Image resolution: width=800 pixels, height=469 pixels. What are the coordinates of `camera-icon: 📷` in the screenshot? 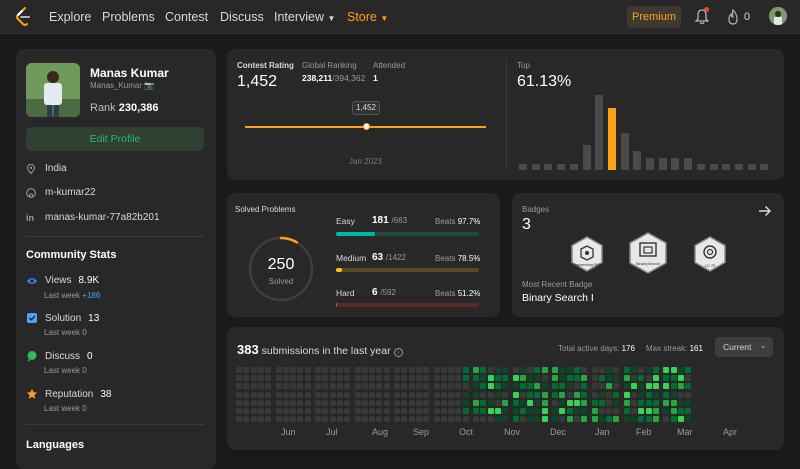 It's located at (149, 85).